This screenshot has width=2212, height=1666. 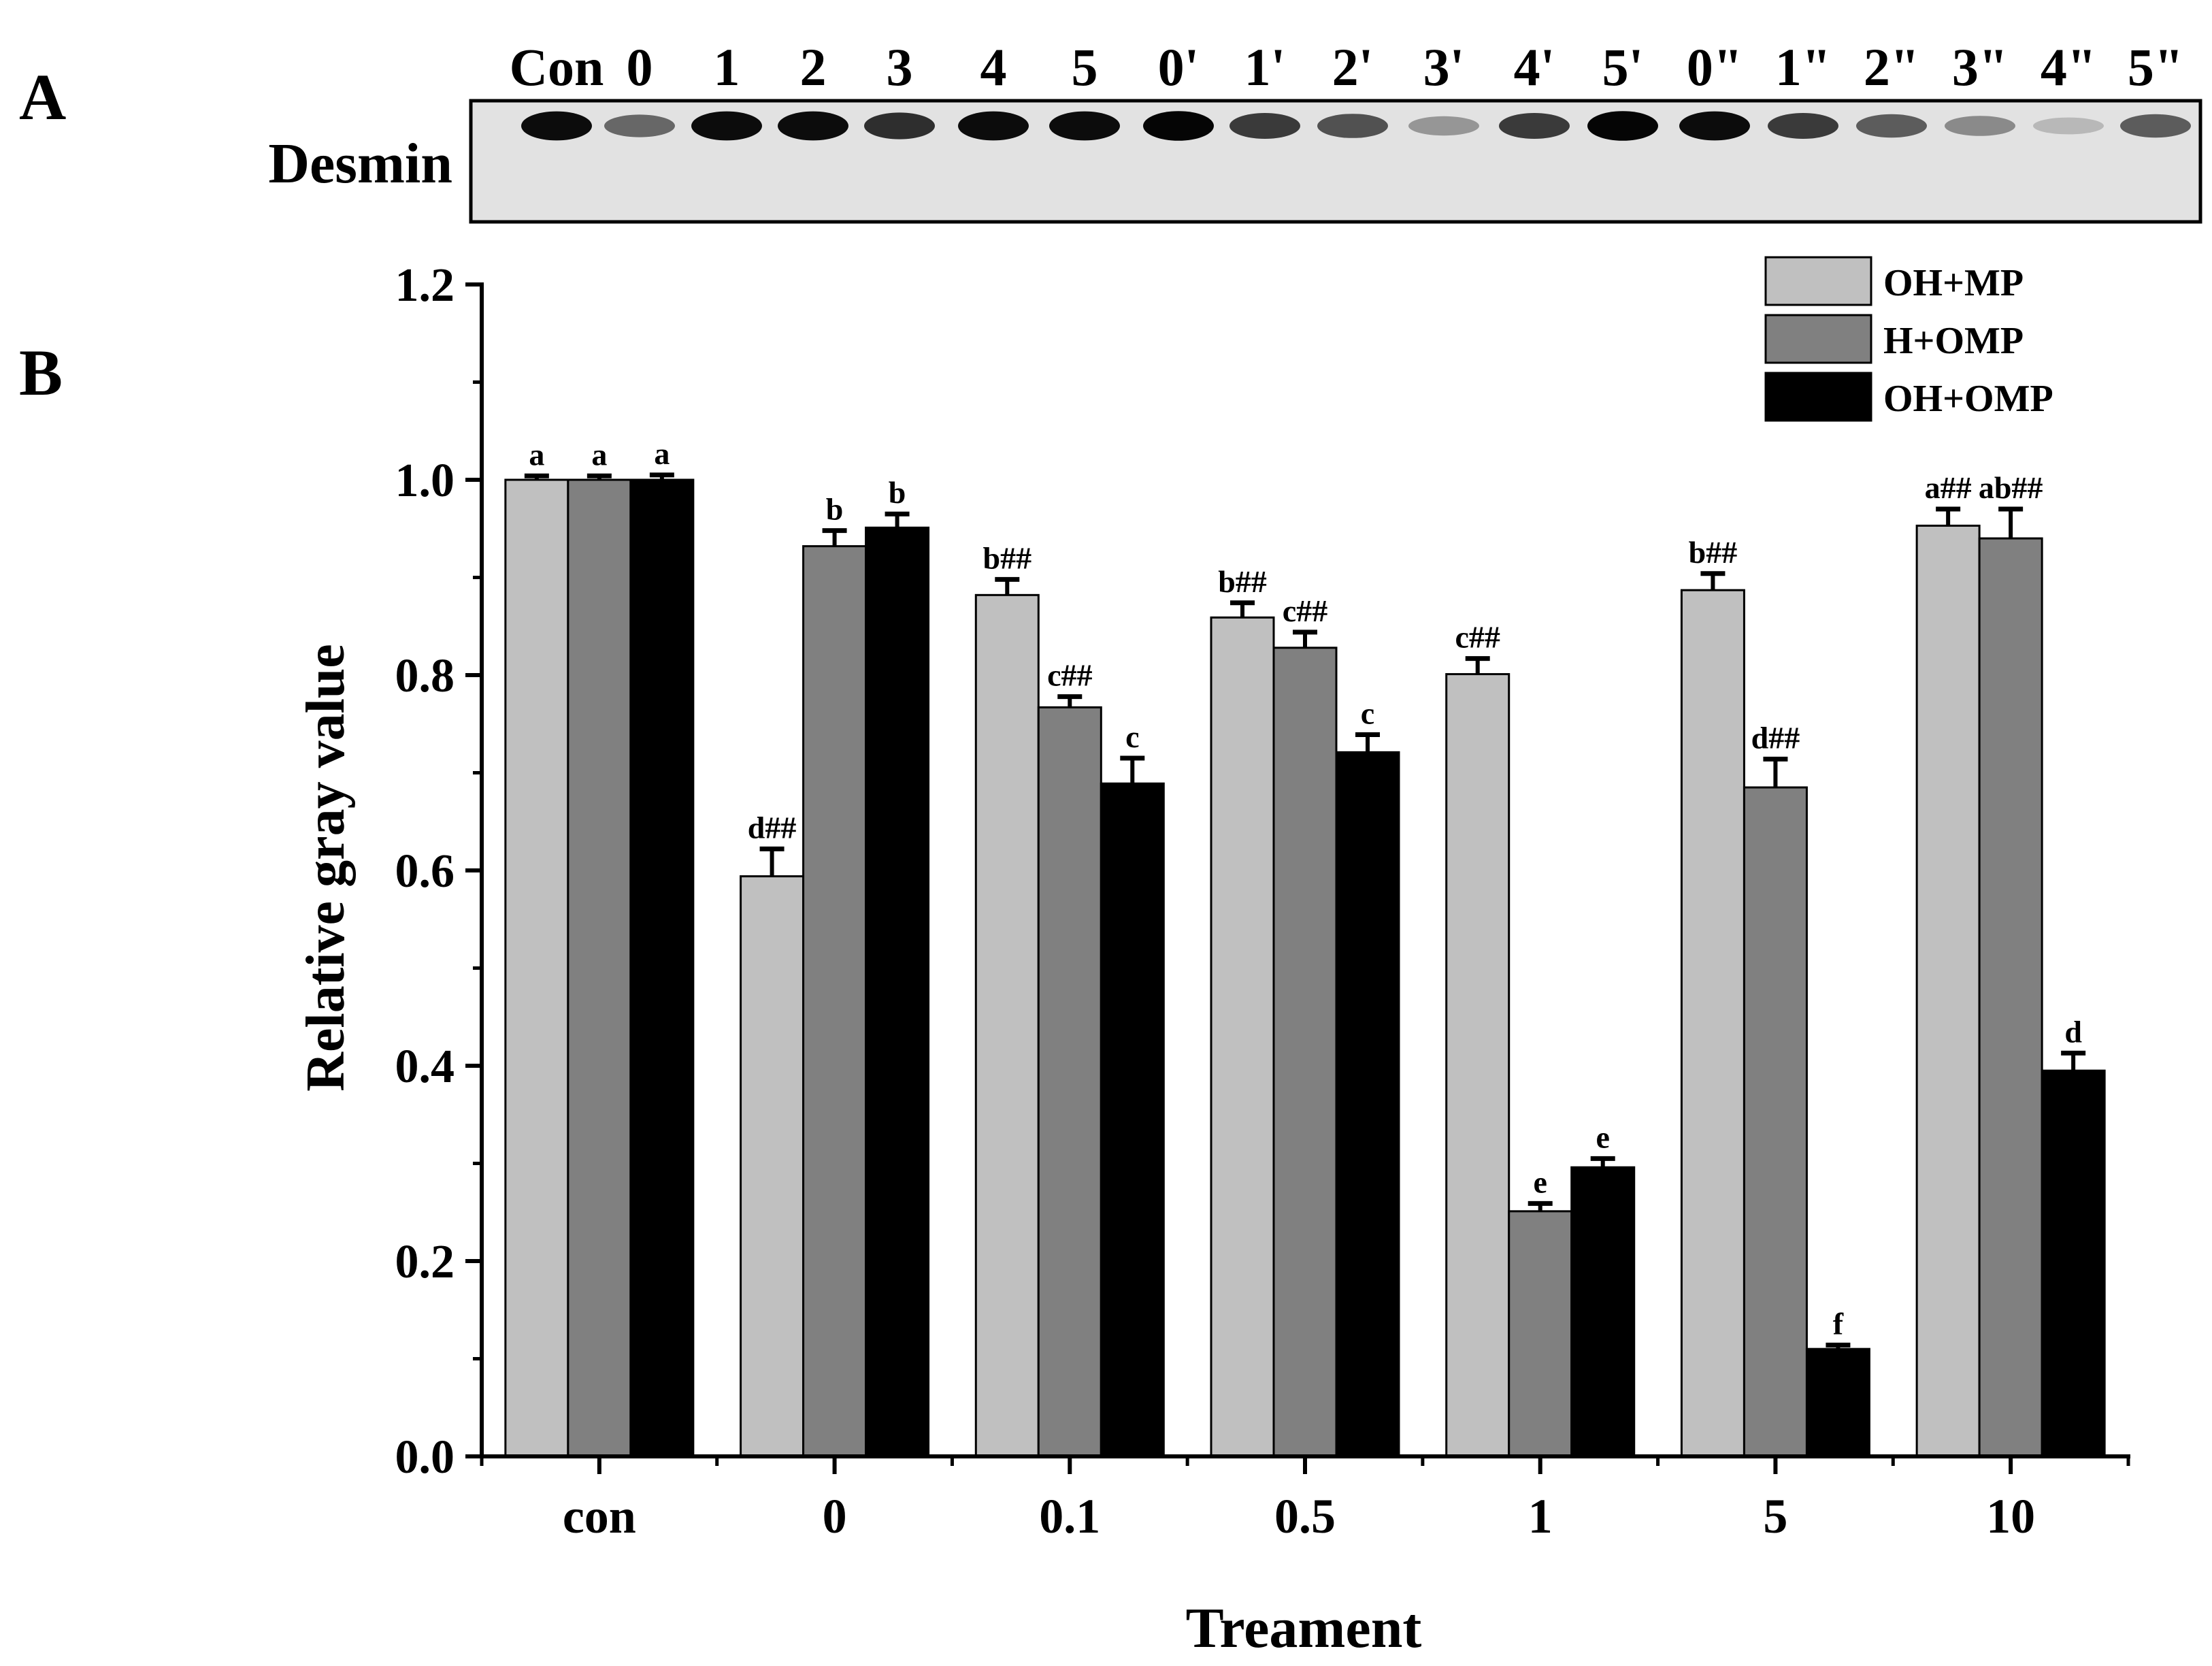 I want to click on lane-label: 4', so click(x=1534, y=67).